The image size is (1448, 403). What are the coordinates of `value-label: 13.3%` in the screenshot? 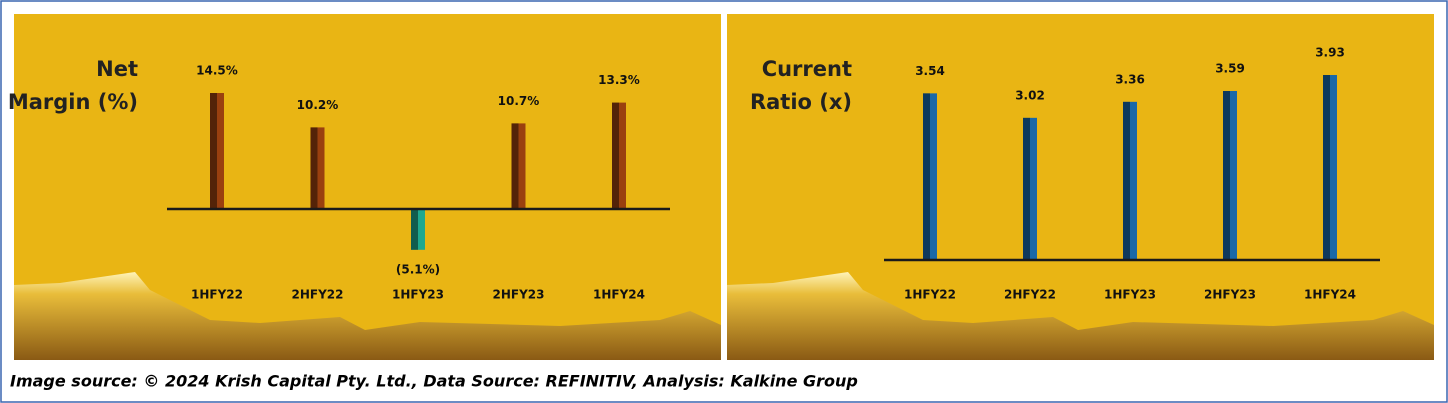 It's located at (619, 80).